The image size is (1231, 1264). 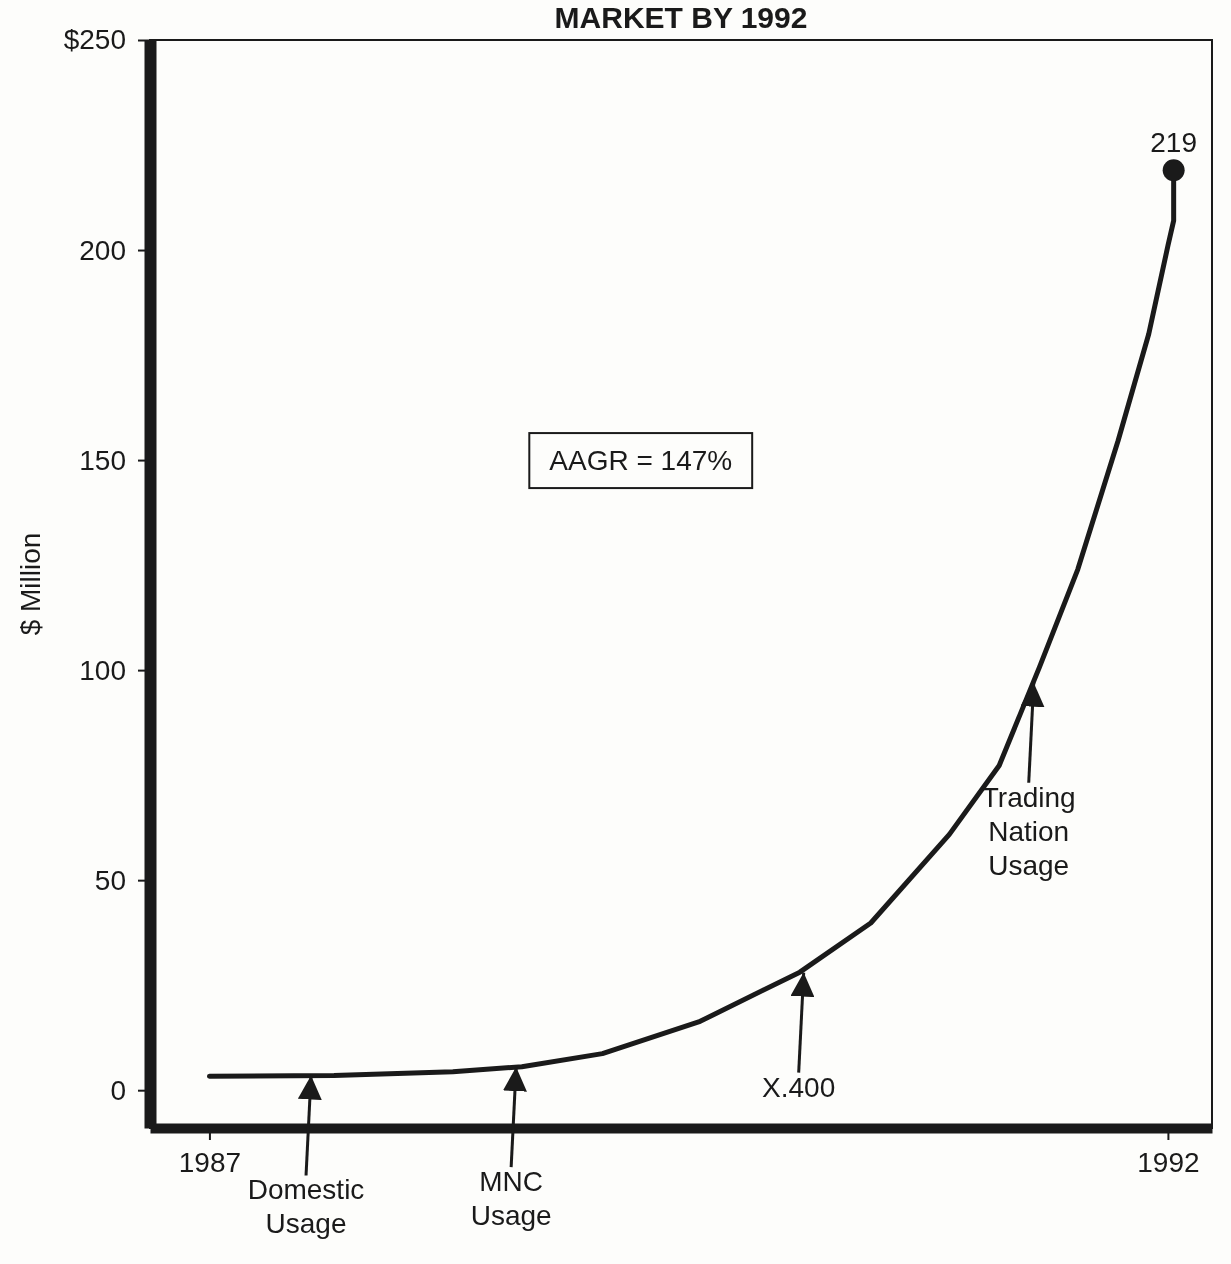 I want to click on y-tick-label: 0, so click(x=118, y=1090).